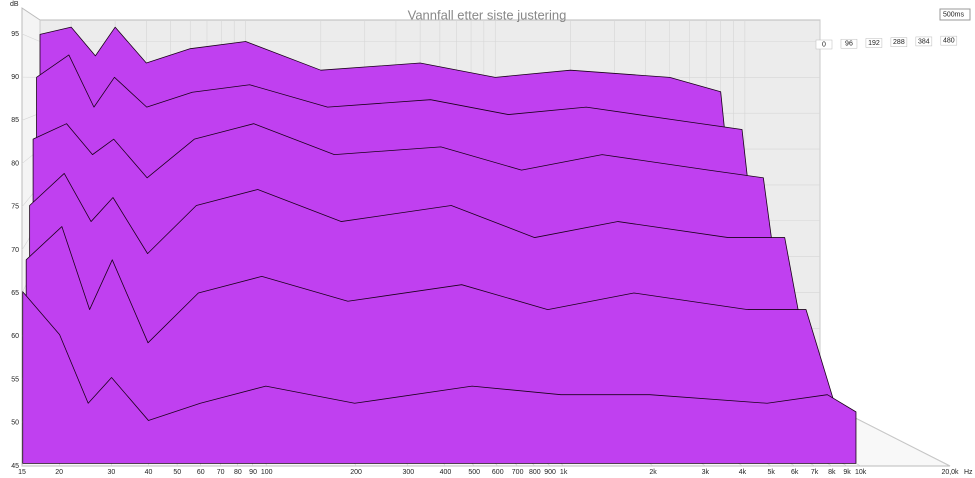  What do you see at coordinates (861, 472) in the screenshot?
I see `x-tick-label: 10k` at bounding box center [861, 472].